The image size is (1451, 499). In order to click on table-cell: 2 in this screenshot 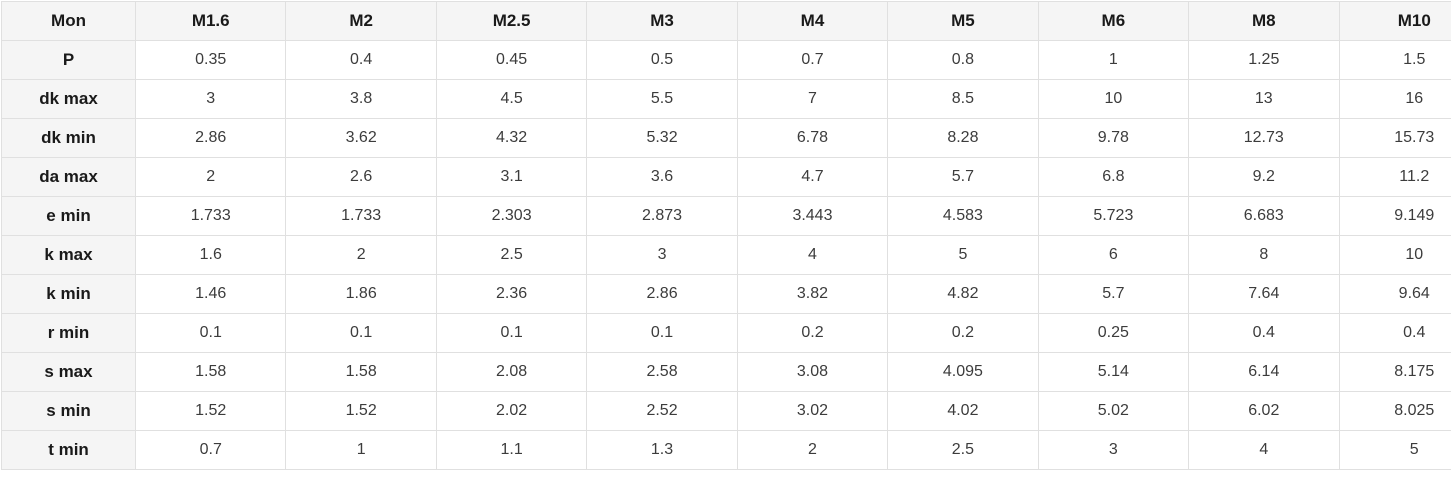, I will do `click(812, 450)`.